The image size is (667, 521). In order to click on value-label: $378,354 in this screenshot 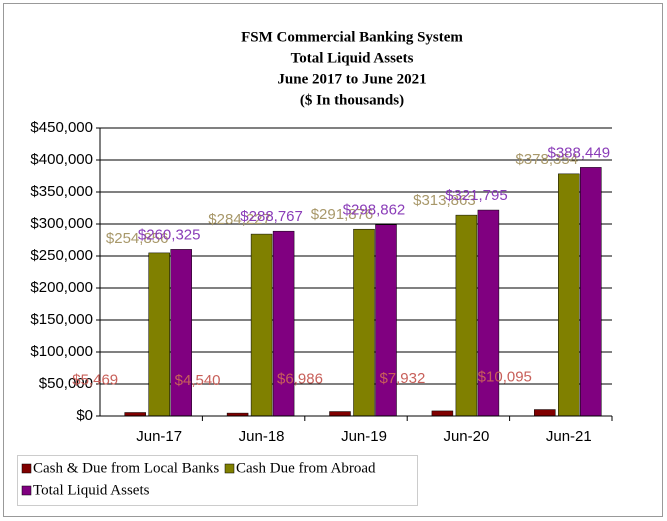, I will do `click(547, 159)`.